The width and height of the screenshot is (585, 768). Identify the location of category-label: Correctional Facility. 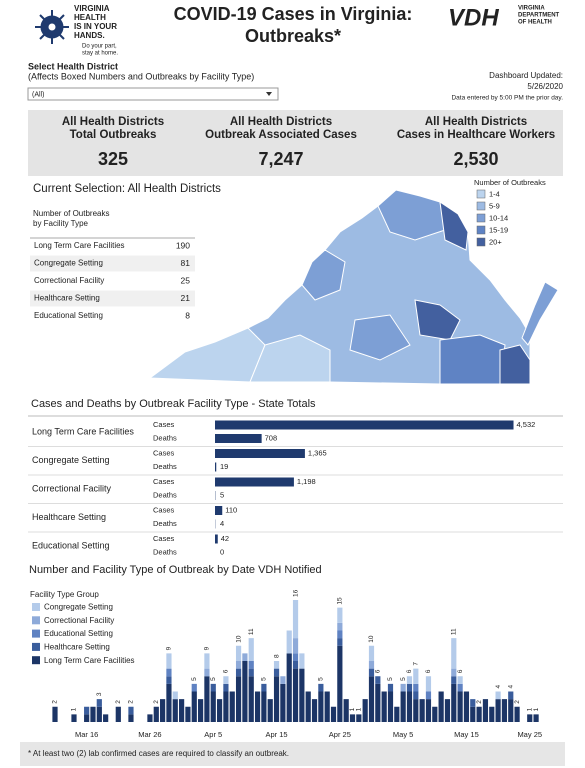
(72, 488).